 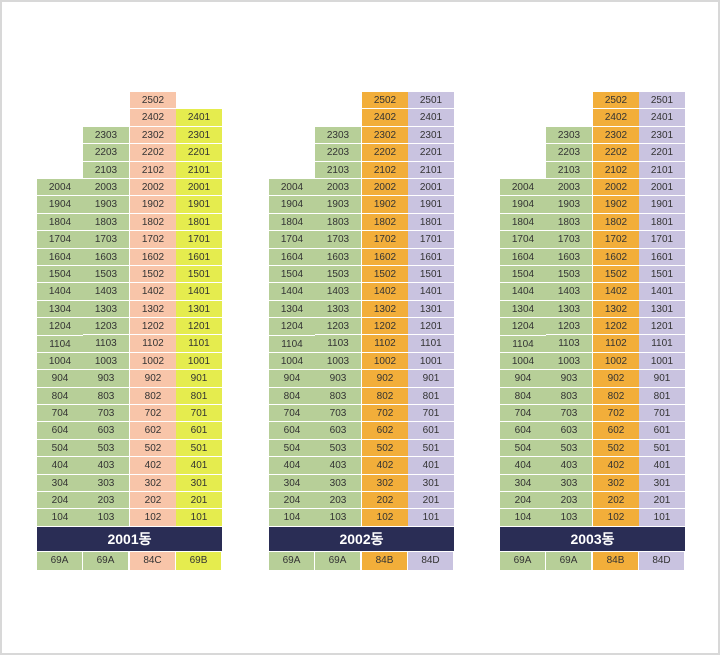 I want to click on unit-cell: 1203, so click(x=106, y=327).